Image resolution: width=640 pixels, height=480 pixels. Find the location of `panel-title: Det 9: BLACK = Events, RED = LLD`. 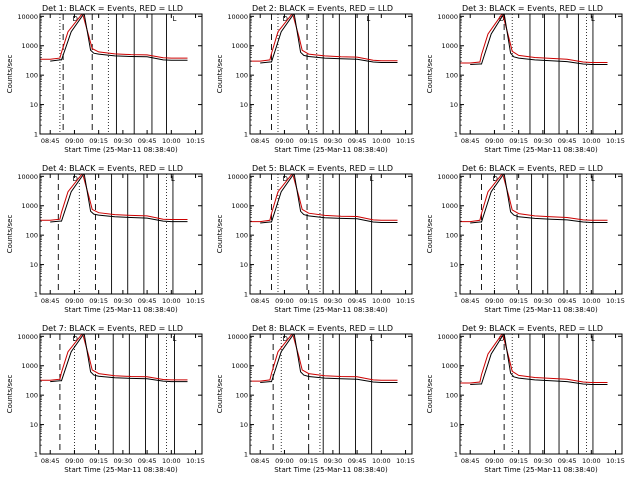

panel-title: Det 9: BLACK = Events, RED = LLD is located at coordinates (532, 328).